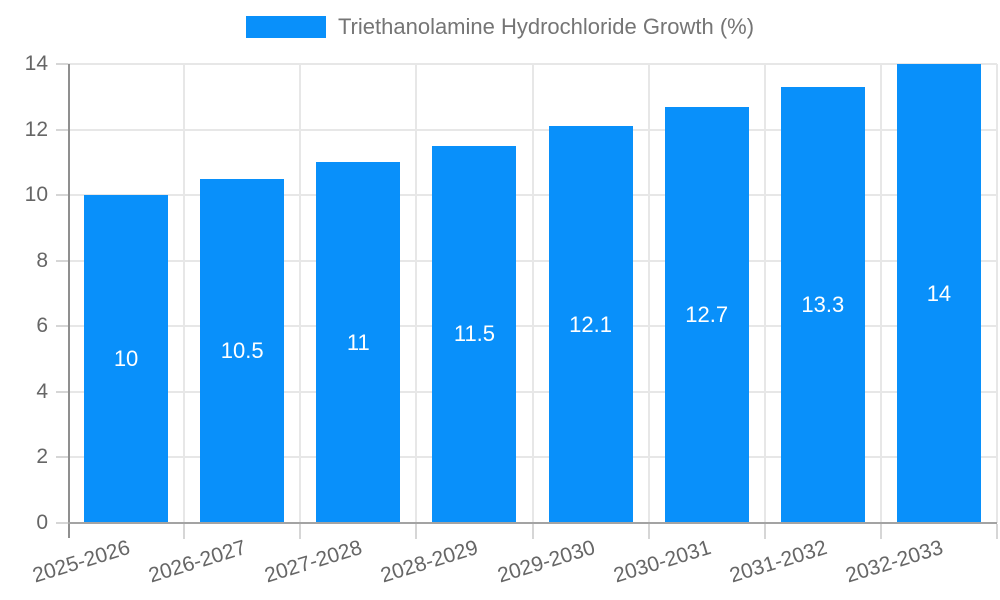  I want to click on bar: 14, so click(938, 293).